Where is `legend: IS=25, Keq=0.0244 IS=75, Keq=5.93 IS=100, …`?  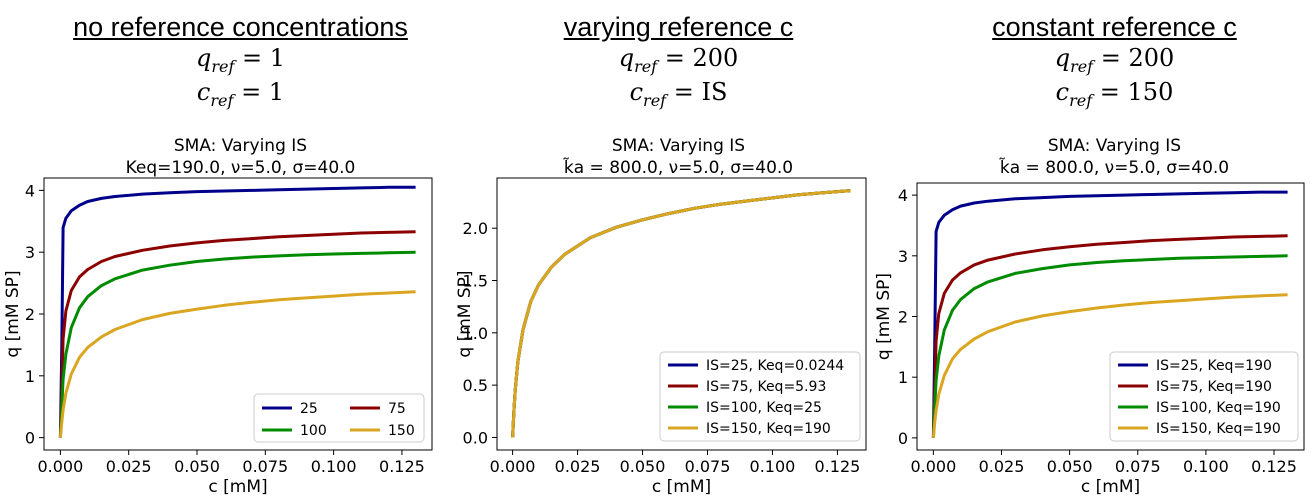
legend: IS=25, Keq=0.0244 IS=75, Keq=5.93 IS=100, … is located at coordinates (760, 396).